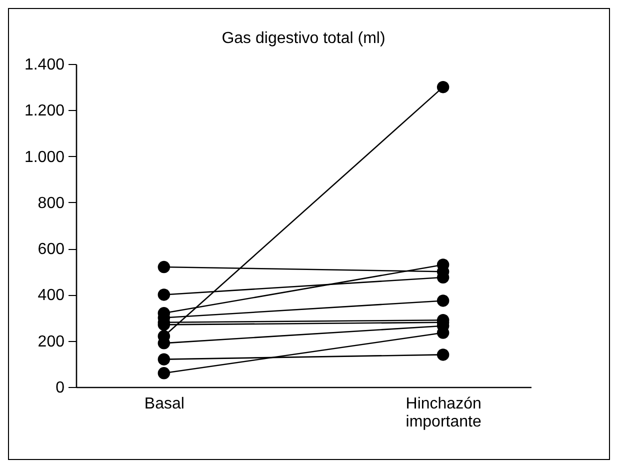  What do you see at coordinates (44, 65) in the screenshot?
I see `y-tick-label: 1.400` at bounding box center [44, 65].